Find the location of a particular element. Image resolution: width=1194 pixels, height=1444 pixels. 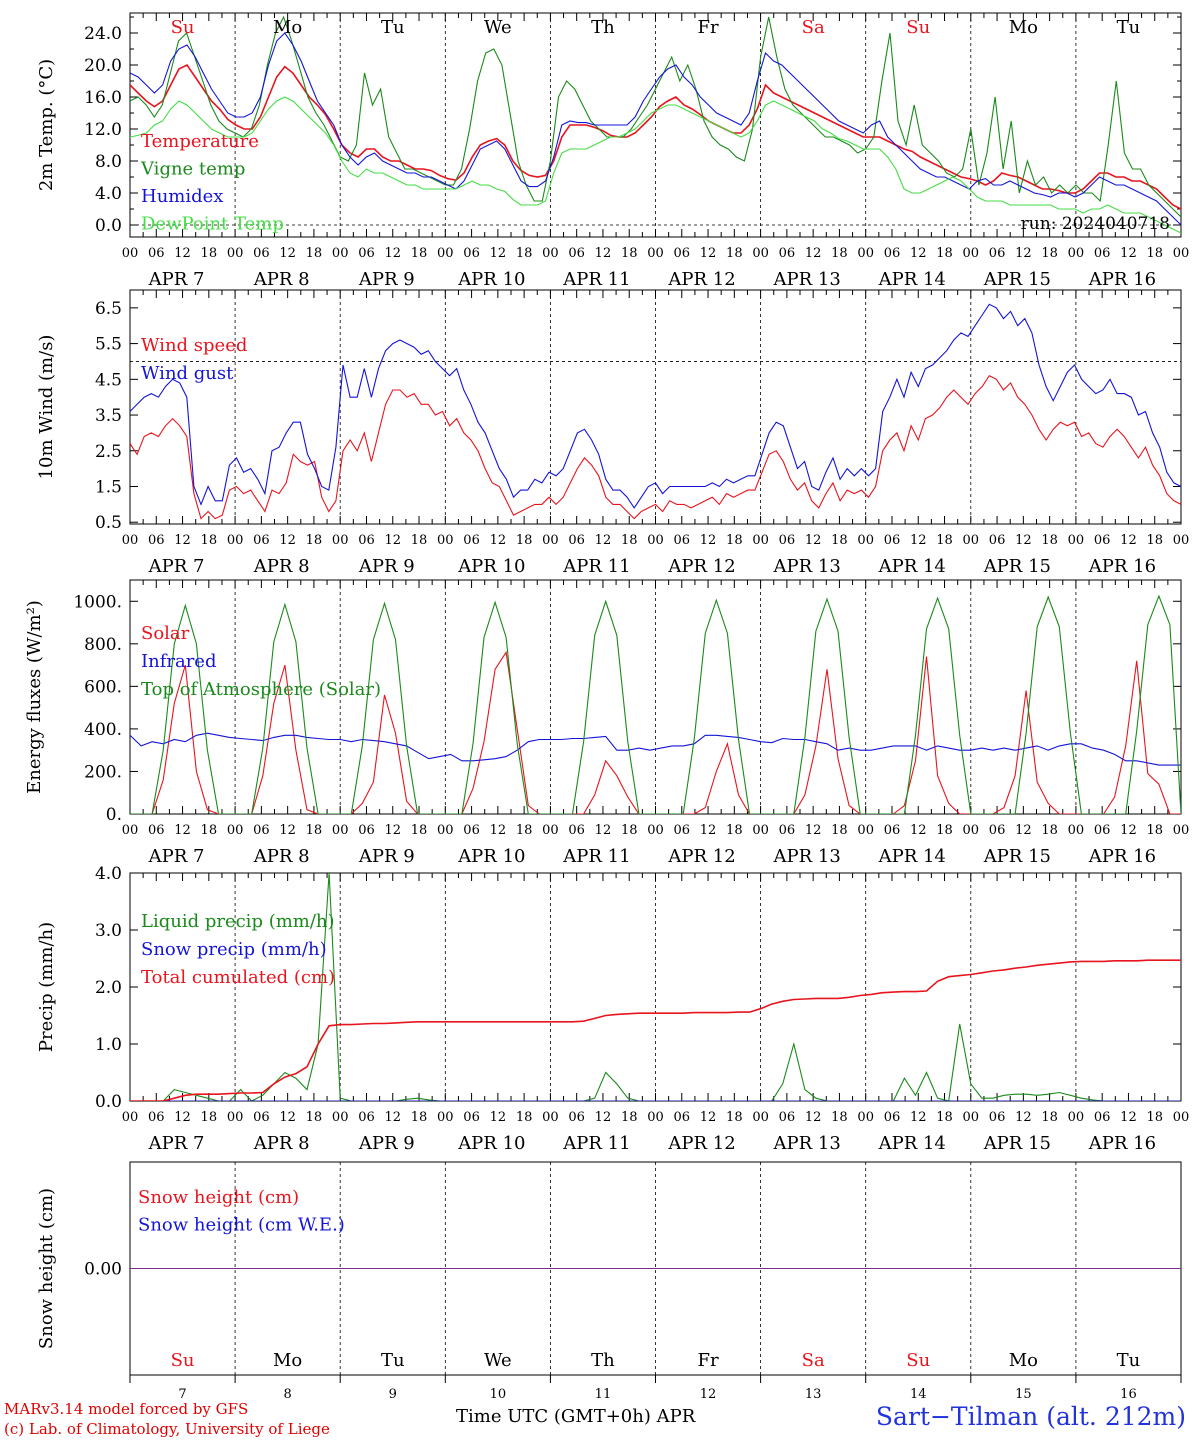

y-tick-label: 400. is located at coordinates (103, 730).